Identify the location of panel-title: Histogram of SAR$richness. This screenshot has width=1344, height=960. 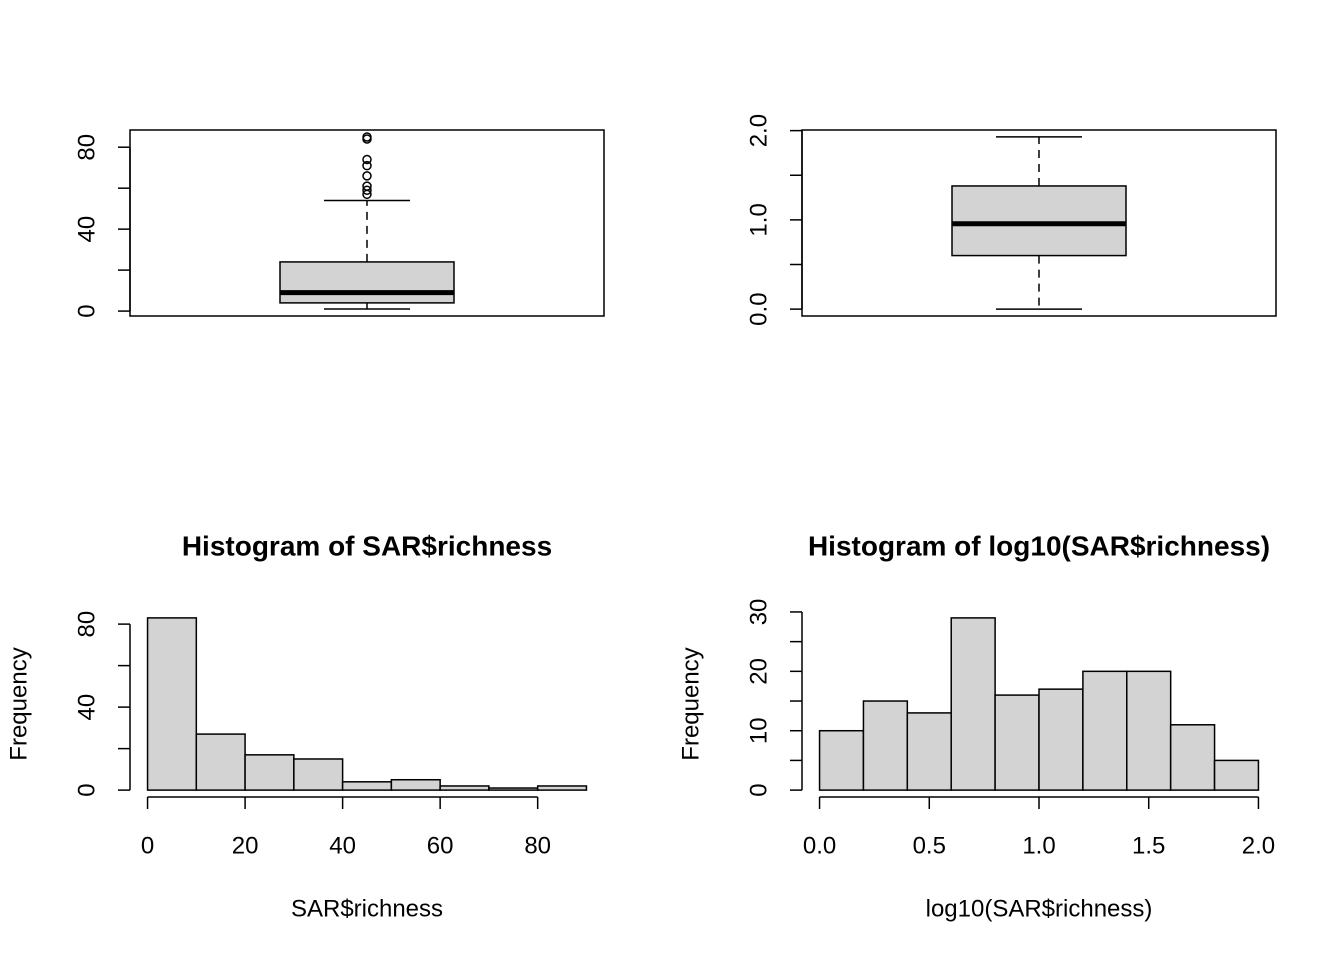
(367, 545).